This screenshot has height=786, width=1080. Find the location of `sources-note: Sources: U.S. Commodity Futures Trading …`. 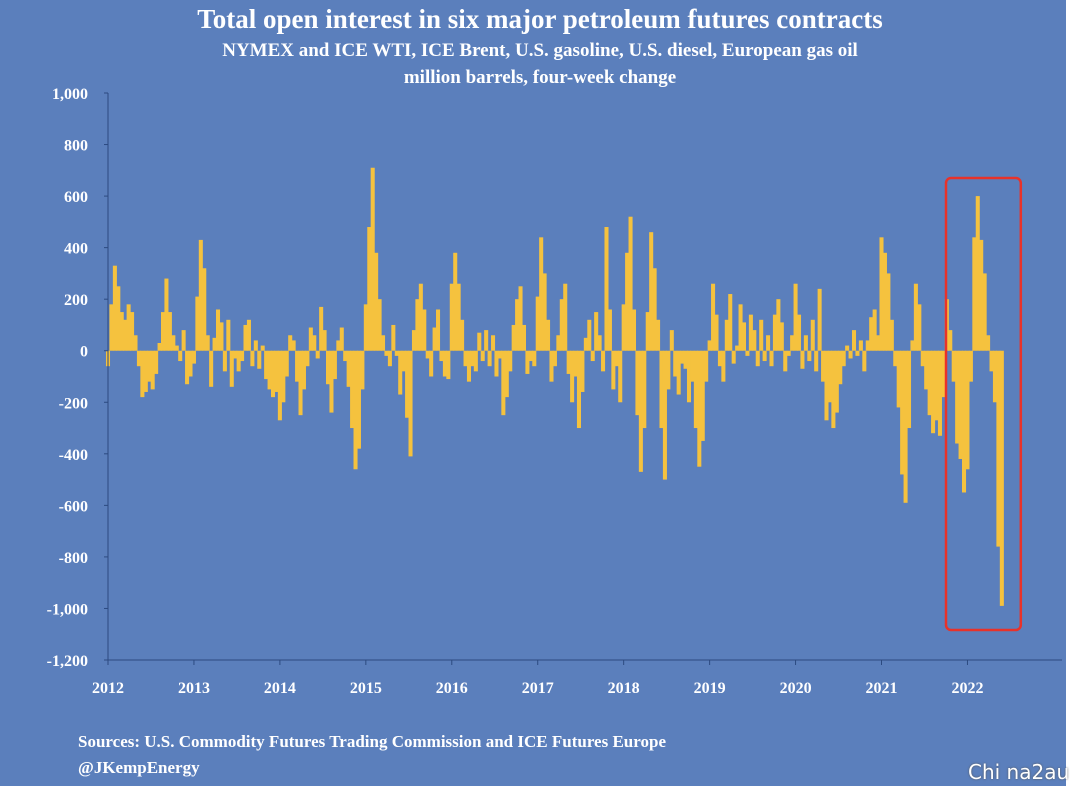

sources-note: Sources: U.S. Commodity Futures Trading … is located at coordinates (372, 741).